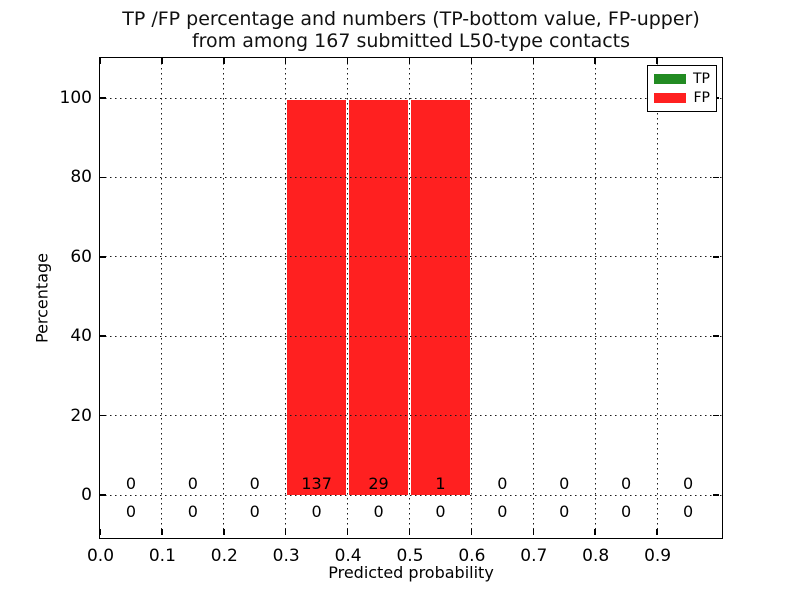  Describe the element at coordinates (670, 79) in the screenshot. I see `tp-legend-swatch` at that location.